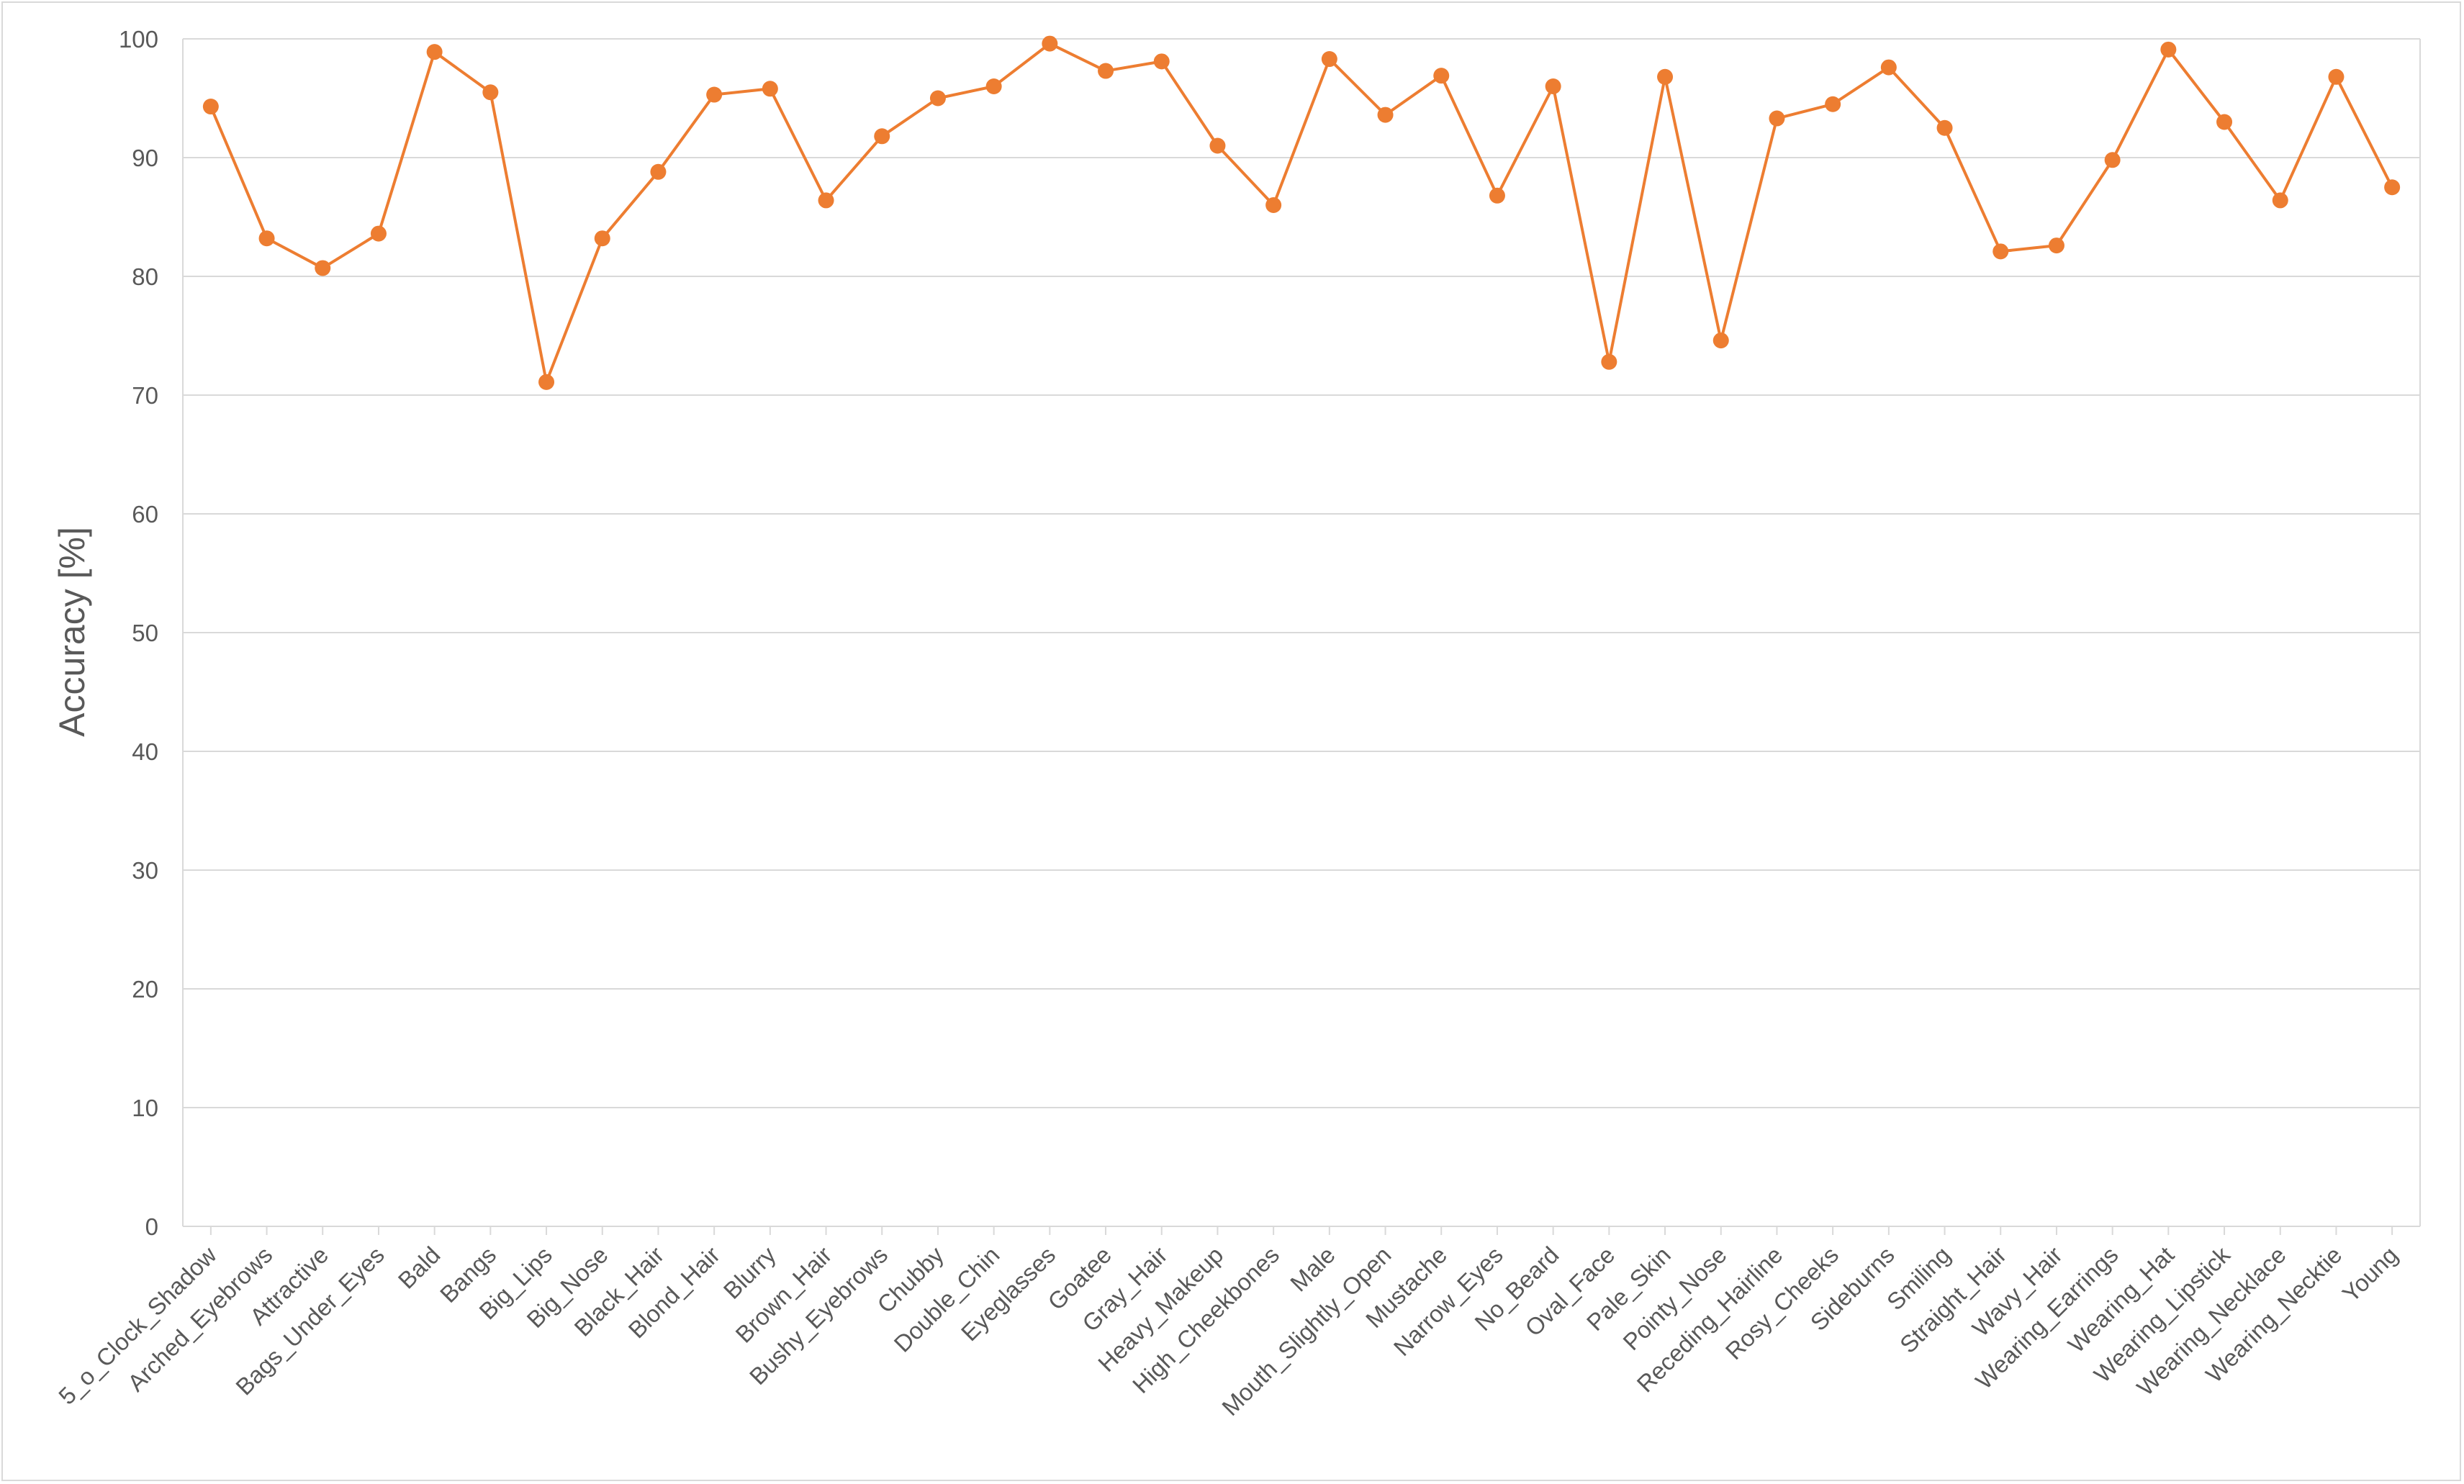  What do you see at coordinates (151, 1226) in the screenshot?
I see `y-tick-label: 0` at bounding box center [151, 1226].